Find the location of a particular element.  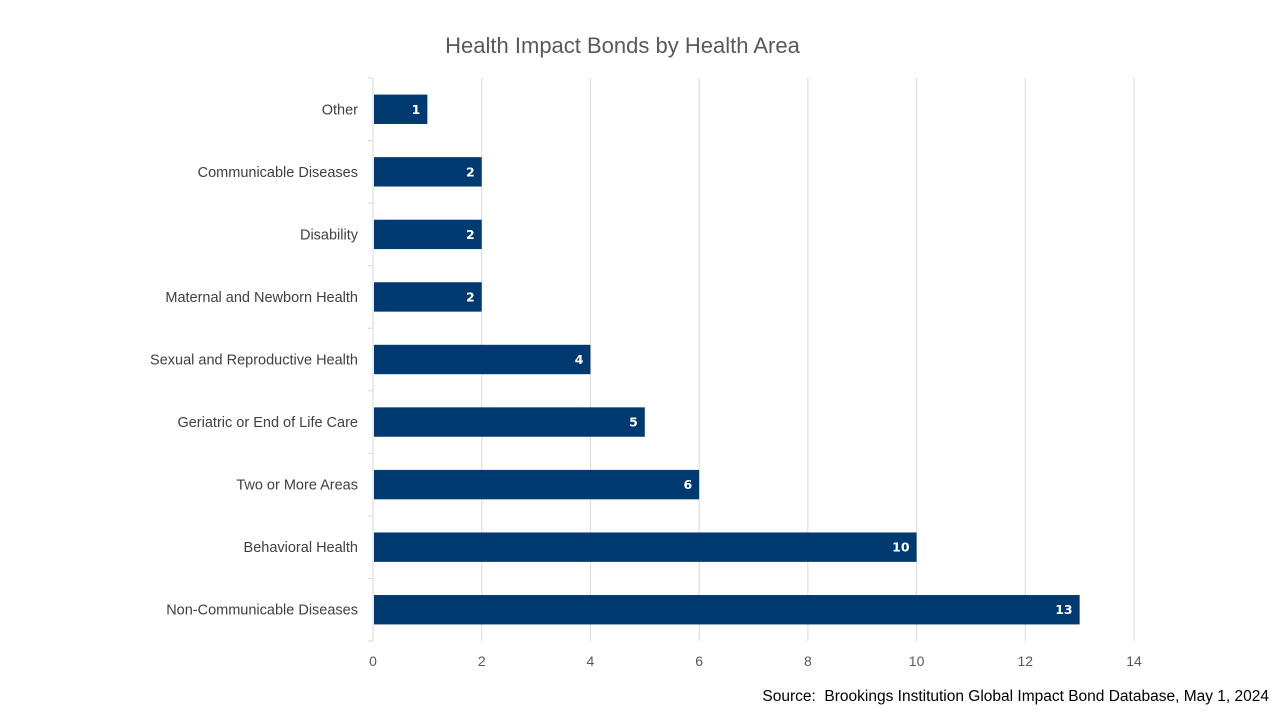

x-tick-label: 2 is located at coordinates (482, 661).